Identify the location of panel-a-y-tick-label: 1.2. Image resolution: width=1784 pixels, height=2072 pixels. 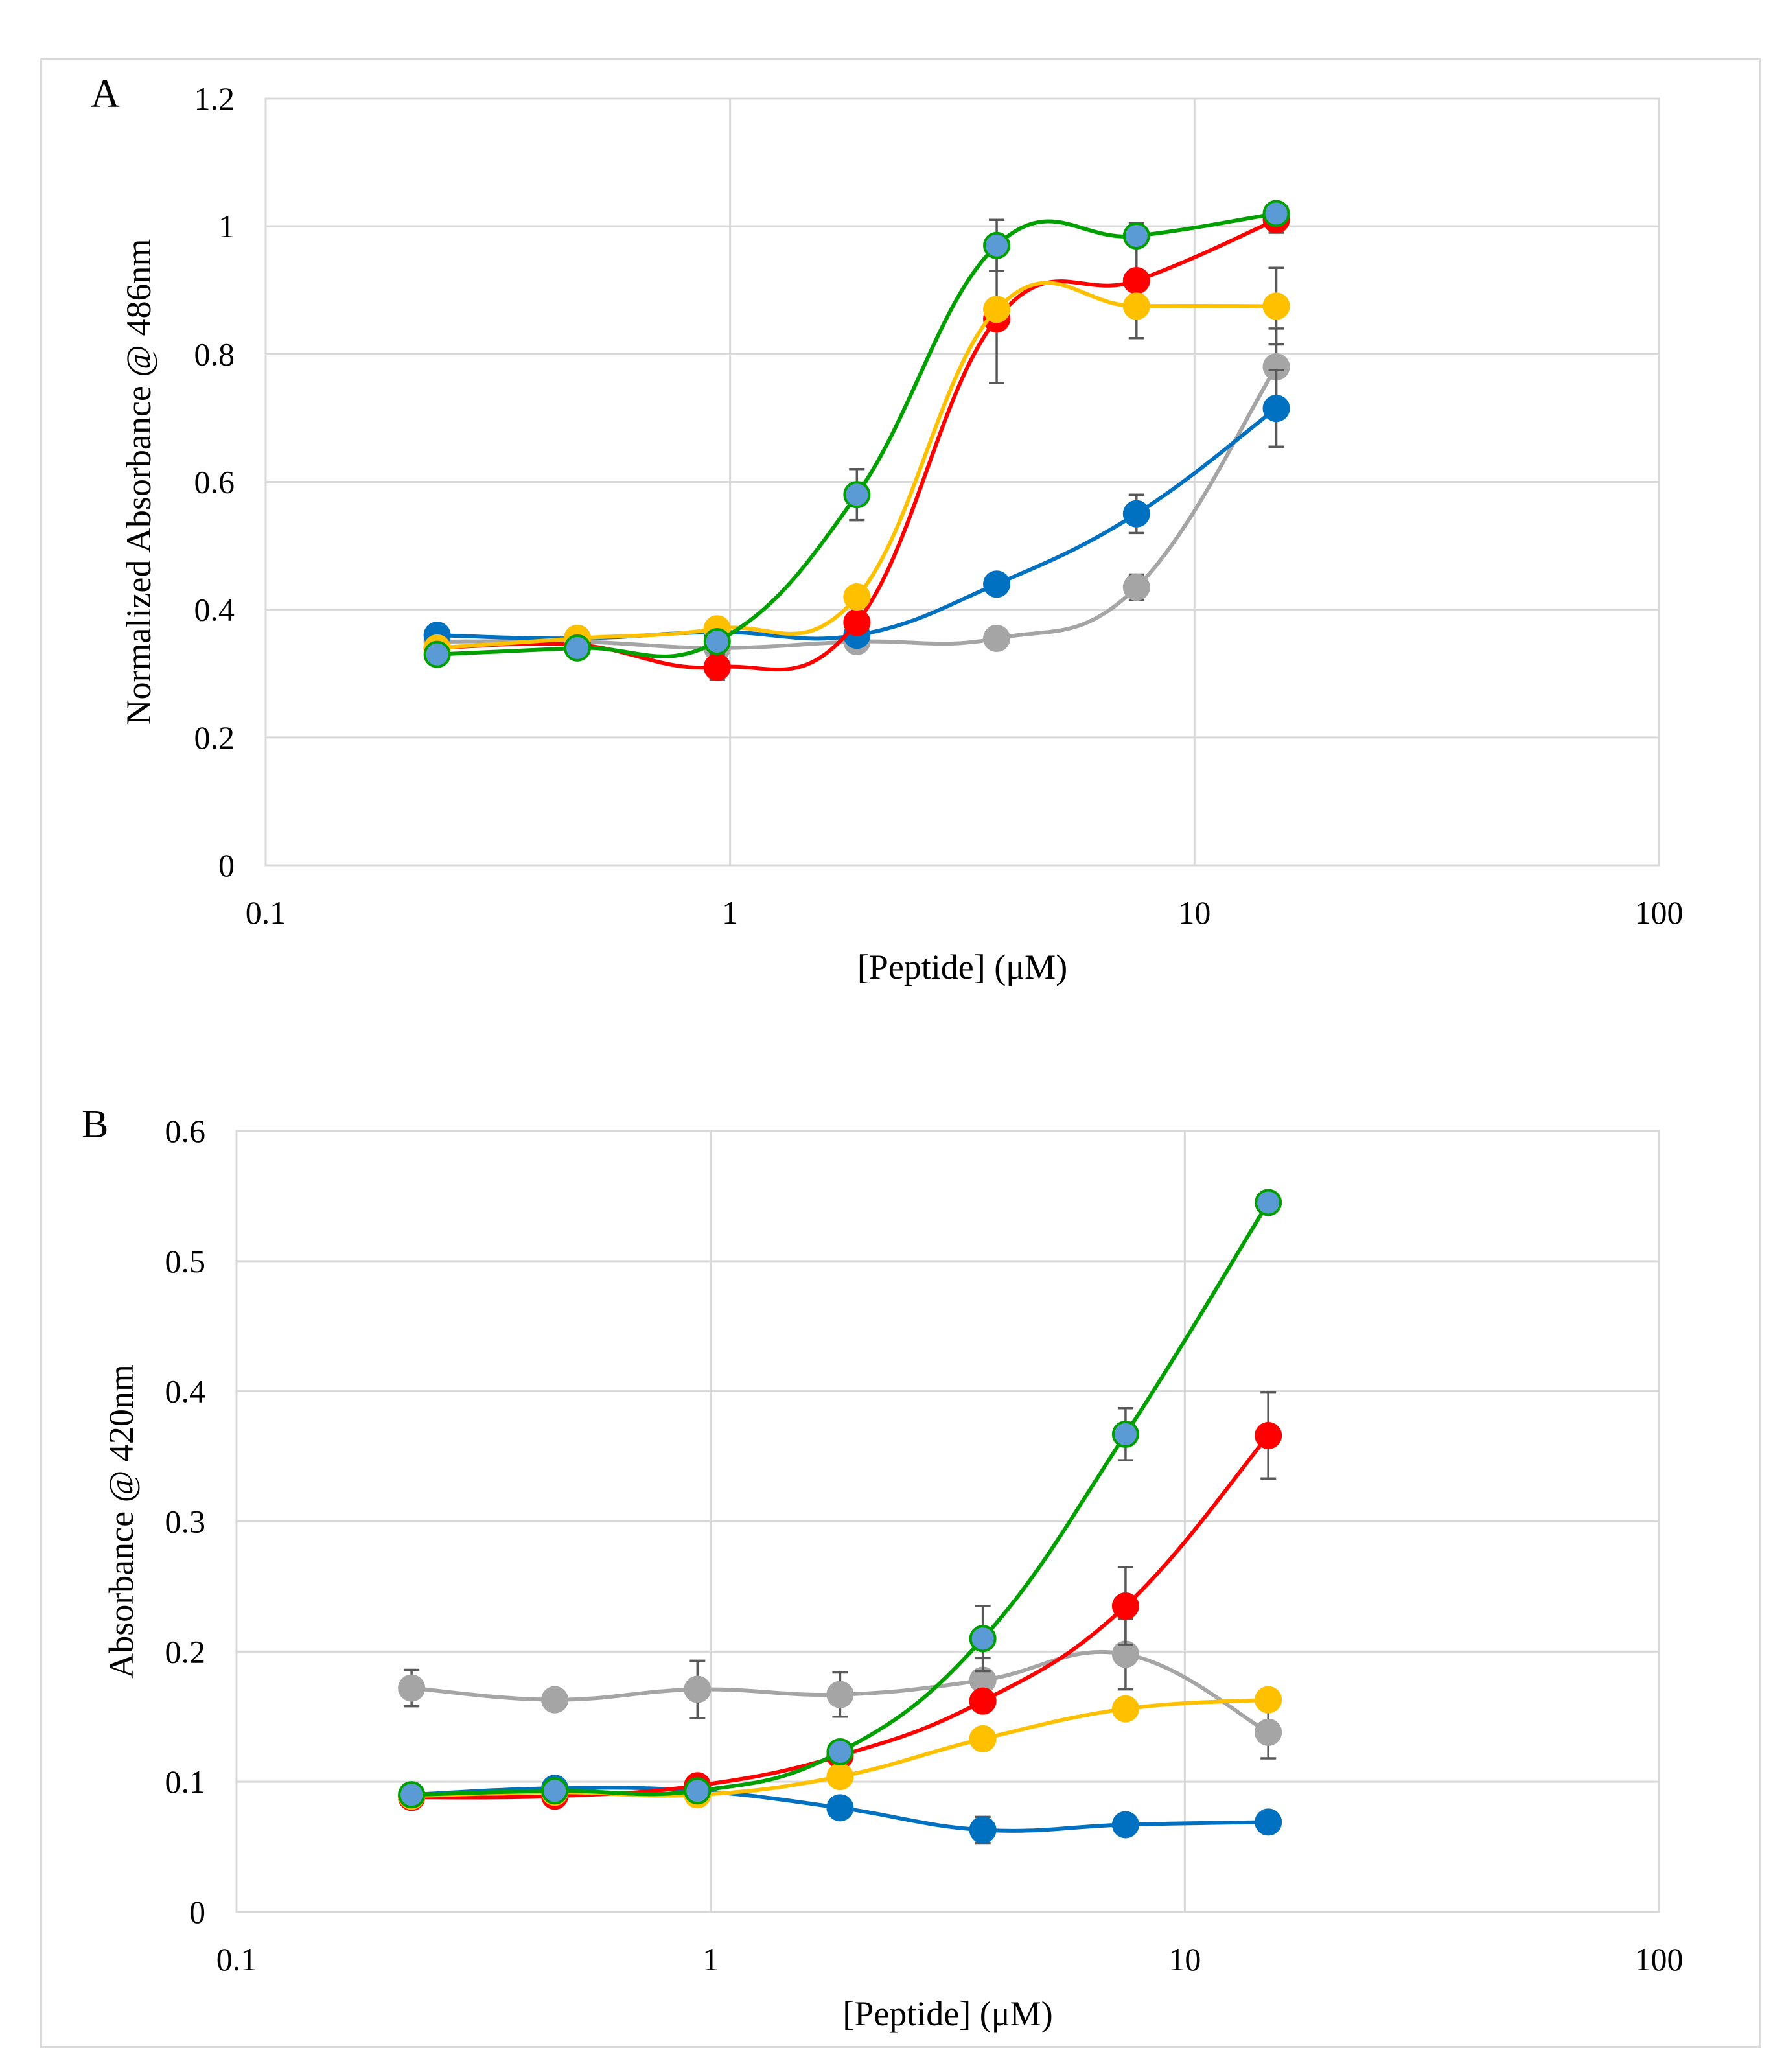
(214, 98).